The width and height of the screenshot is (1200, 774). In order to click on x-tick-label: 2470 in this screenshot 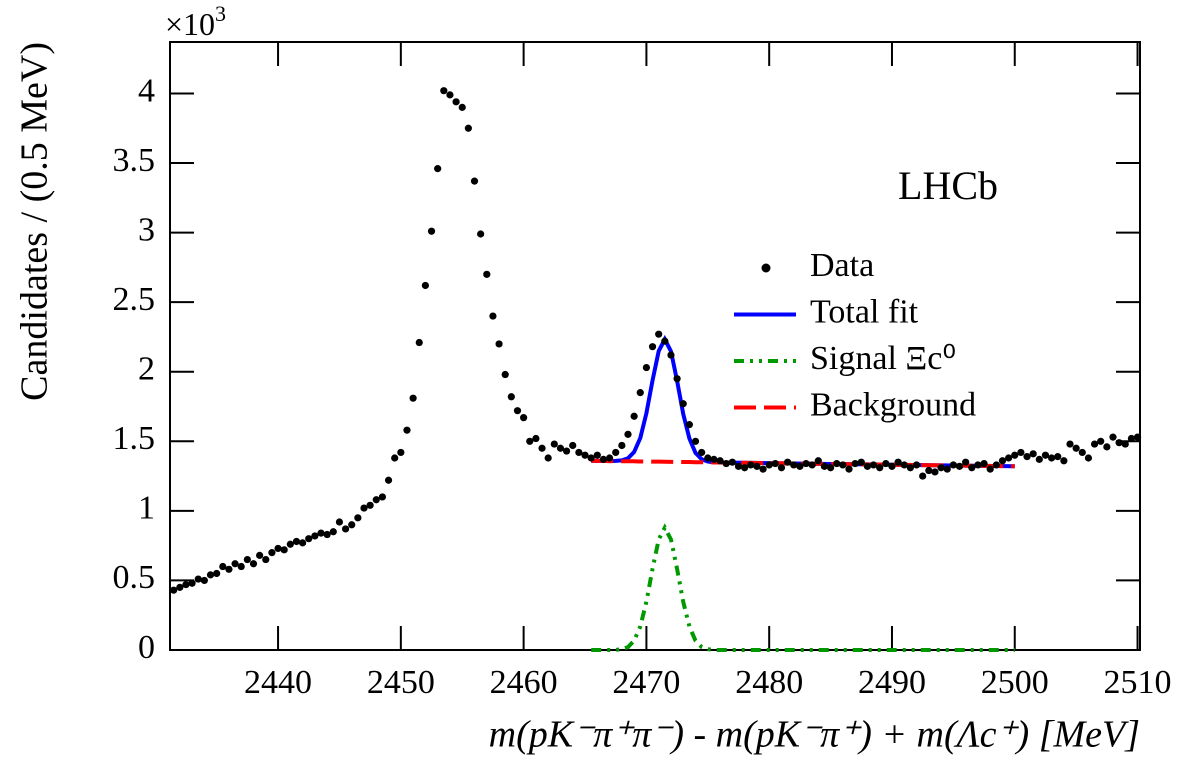, I will do `click(646, 682)`.